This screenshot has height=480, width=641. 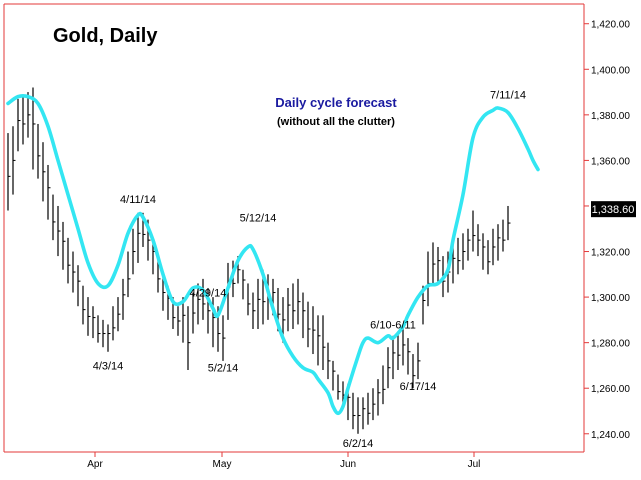 I want to click on x-tick-label: Apr, so click(x=95, y=464).